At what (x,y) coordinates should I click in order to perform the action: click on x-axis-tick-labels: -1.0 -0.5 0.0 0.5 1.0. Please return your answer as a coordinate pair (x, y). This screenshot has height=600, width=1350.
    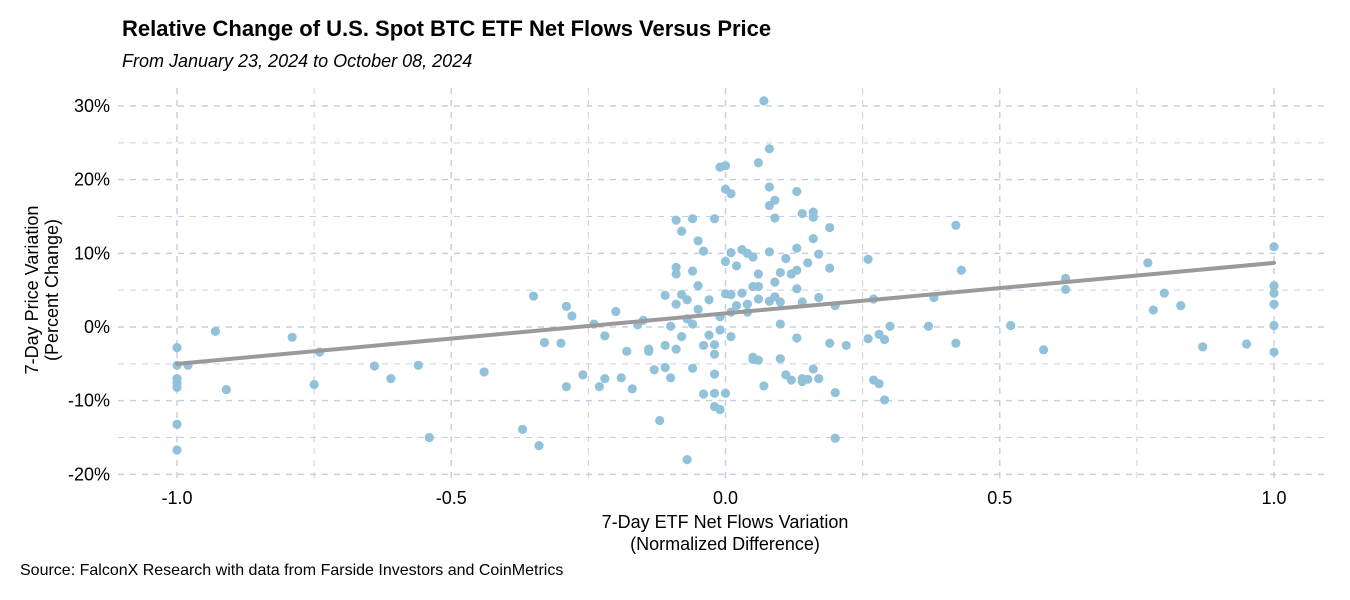
    Looking at the image, I should click on (723, 498).